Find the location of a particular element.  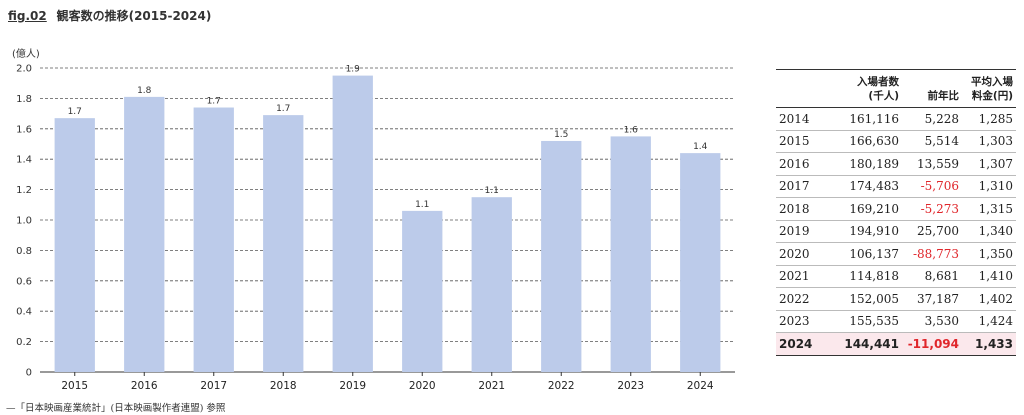

table-row: 2015 166,630 5,514 1,303 is located at coordinates (896, 141).